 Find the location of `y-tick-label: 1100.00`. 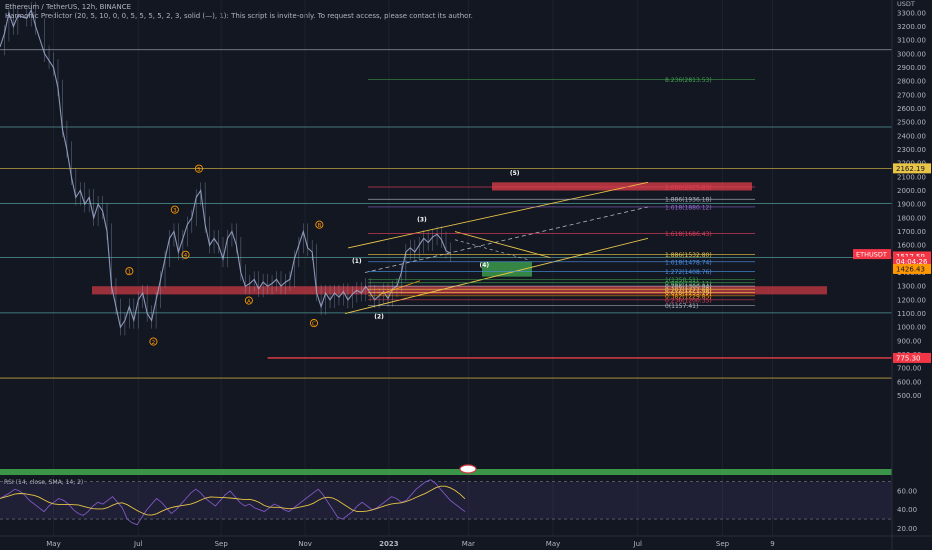

y-tick-label: 1100.00 is located at coordinates (911, 314).